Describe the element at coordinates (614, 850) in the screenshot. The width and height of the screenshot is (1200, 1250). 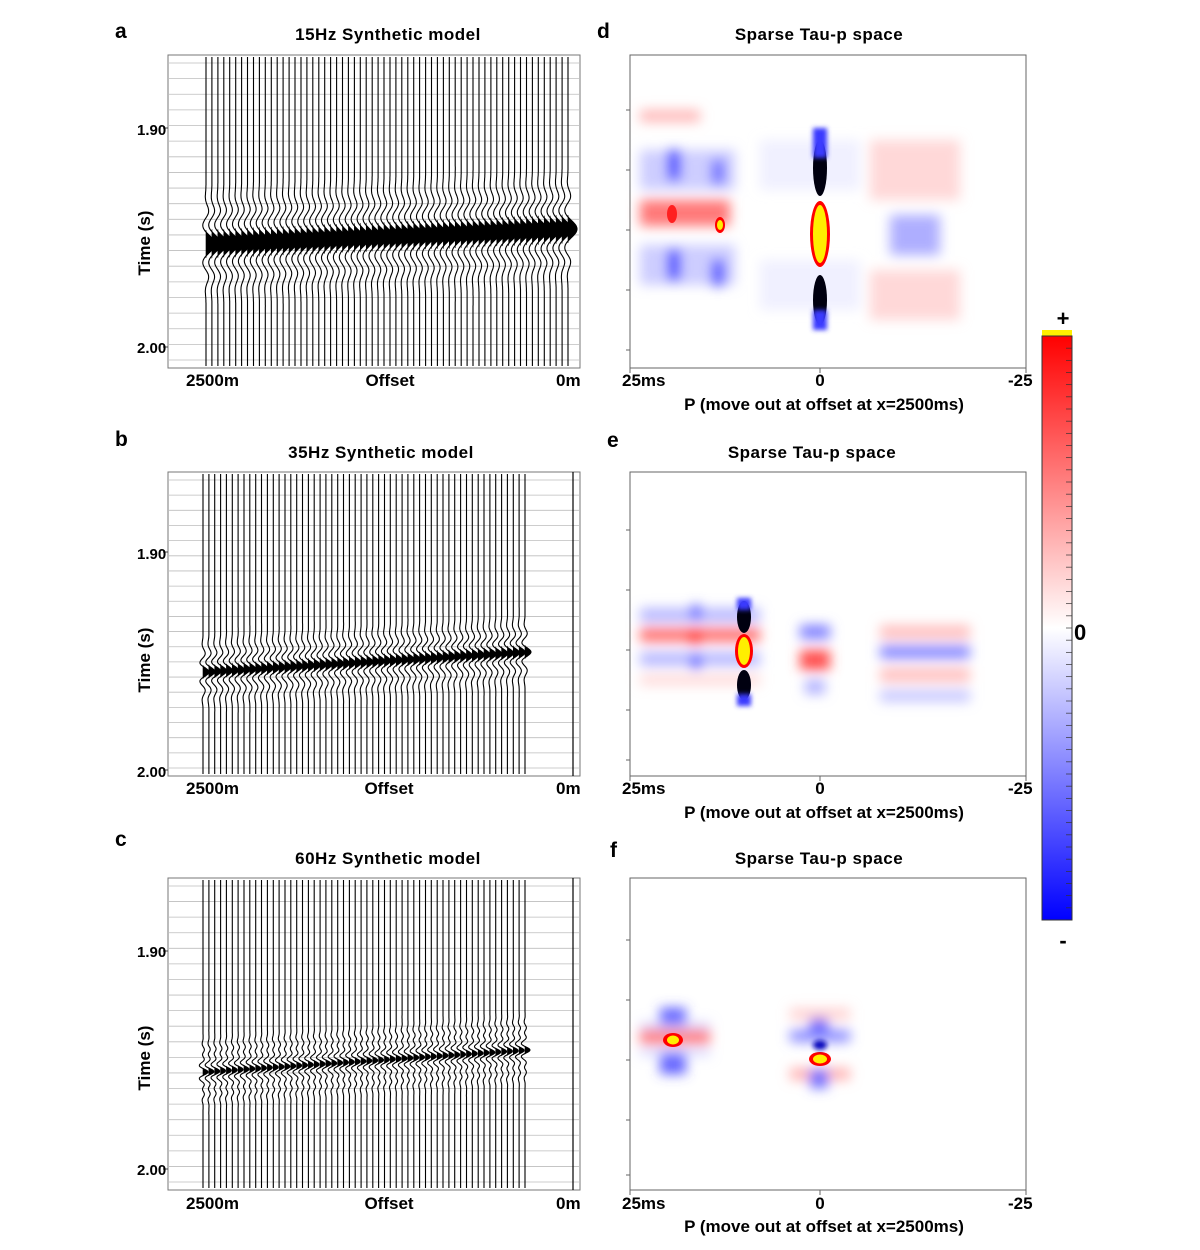
I see `panel-letter: f` at that location.